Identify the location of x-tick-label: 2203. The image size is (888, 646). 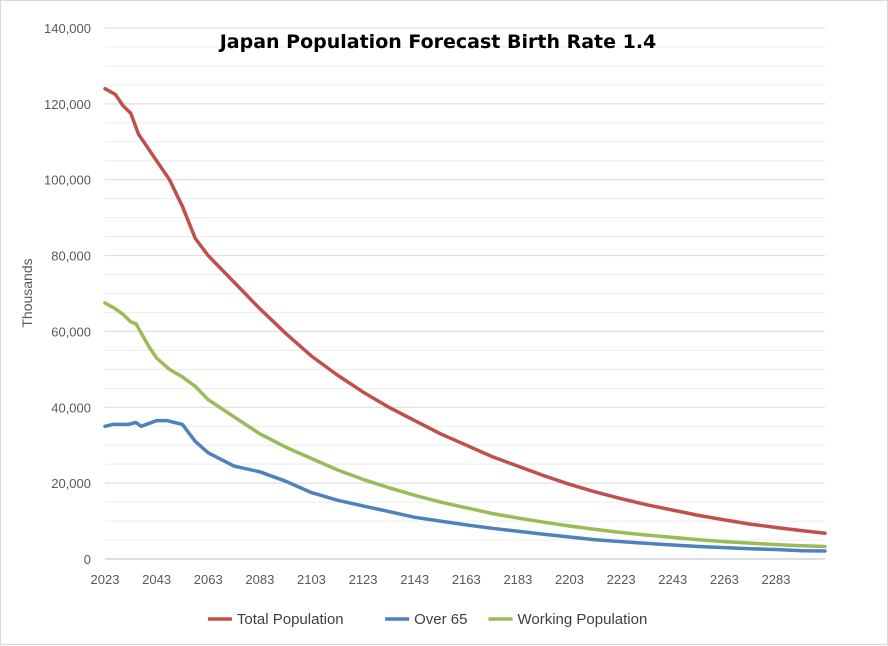
(569, 579).